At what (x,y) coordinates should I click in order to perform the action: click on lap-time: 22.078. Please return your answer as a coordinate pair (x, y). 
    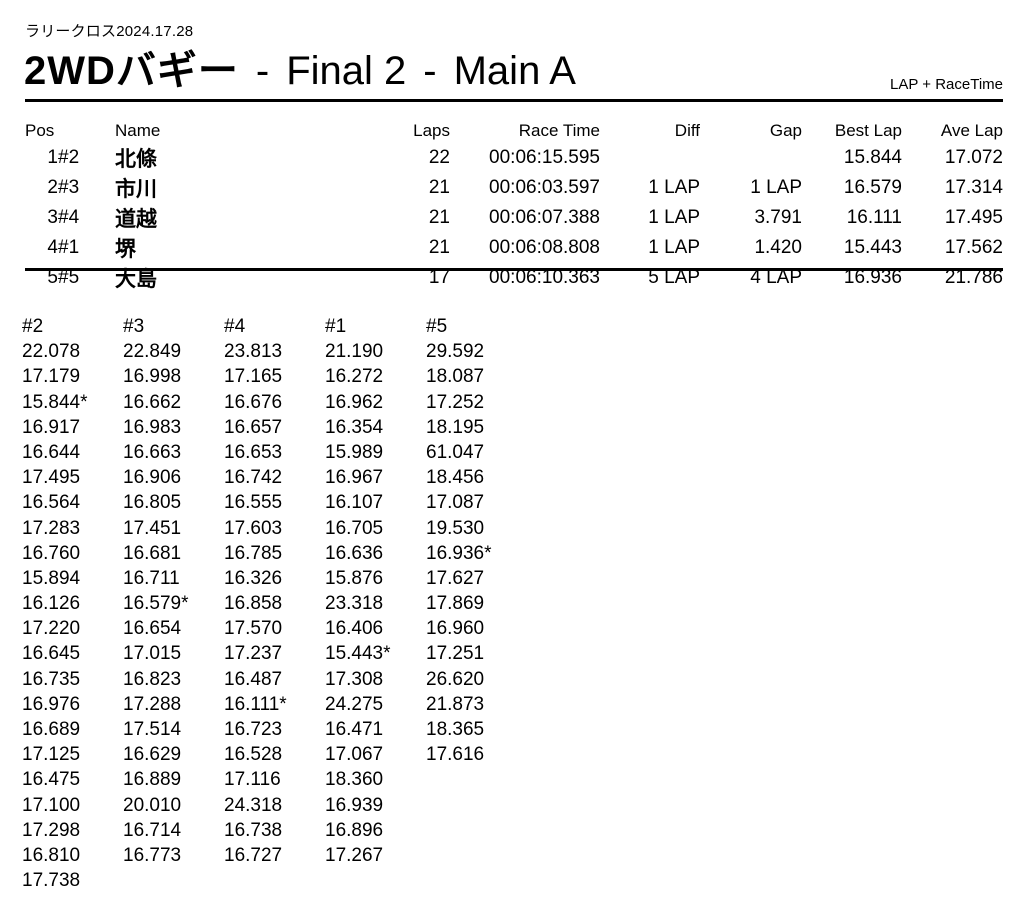
    Looking at the image, I should click on (51, 352).